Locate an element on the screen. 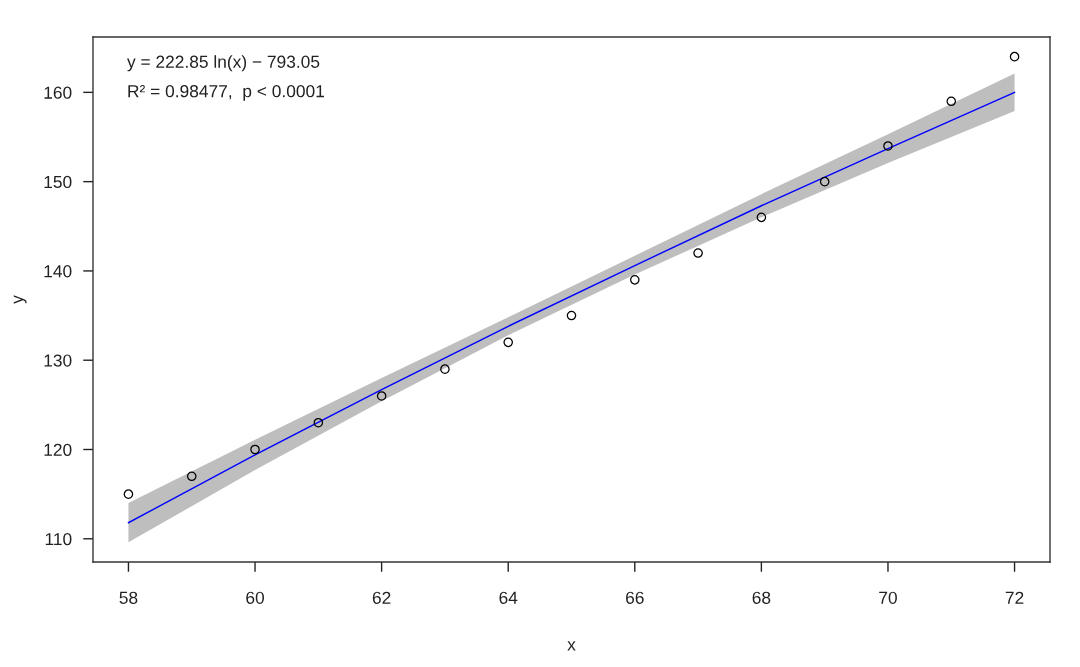 The height and width of the screenshot is (667, 1080). y-axis-title: y is located at coordinates (20, 299).